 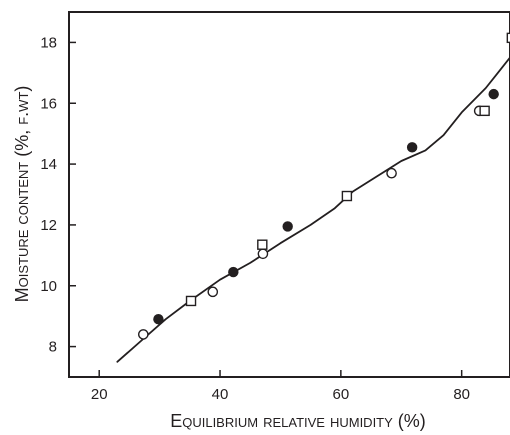 What do you see at coordinates (48, 286) in the screenshot?
I see `y-tick-label: 10` at bounding box center [48, 286].